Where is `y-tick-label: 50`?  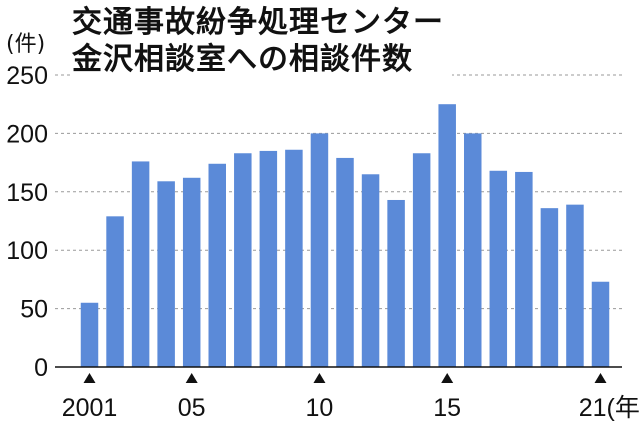 y-tick-label: 50 is located at coordinates (34, 310).